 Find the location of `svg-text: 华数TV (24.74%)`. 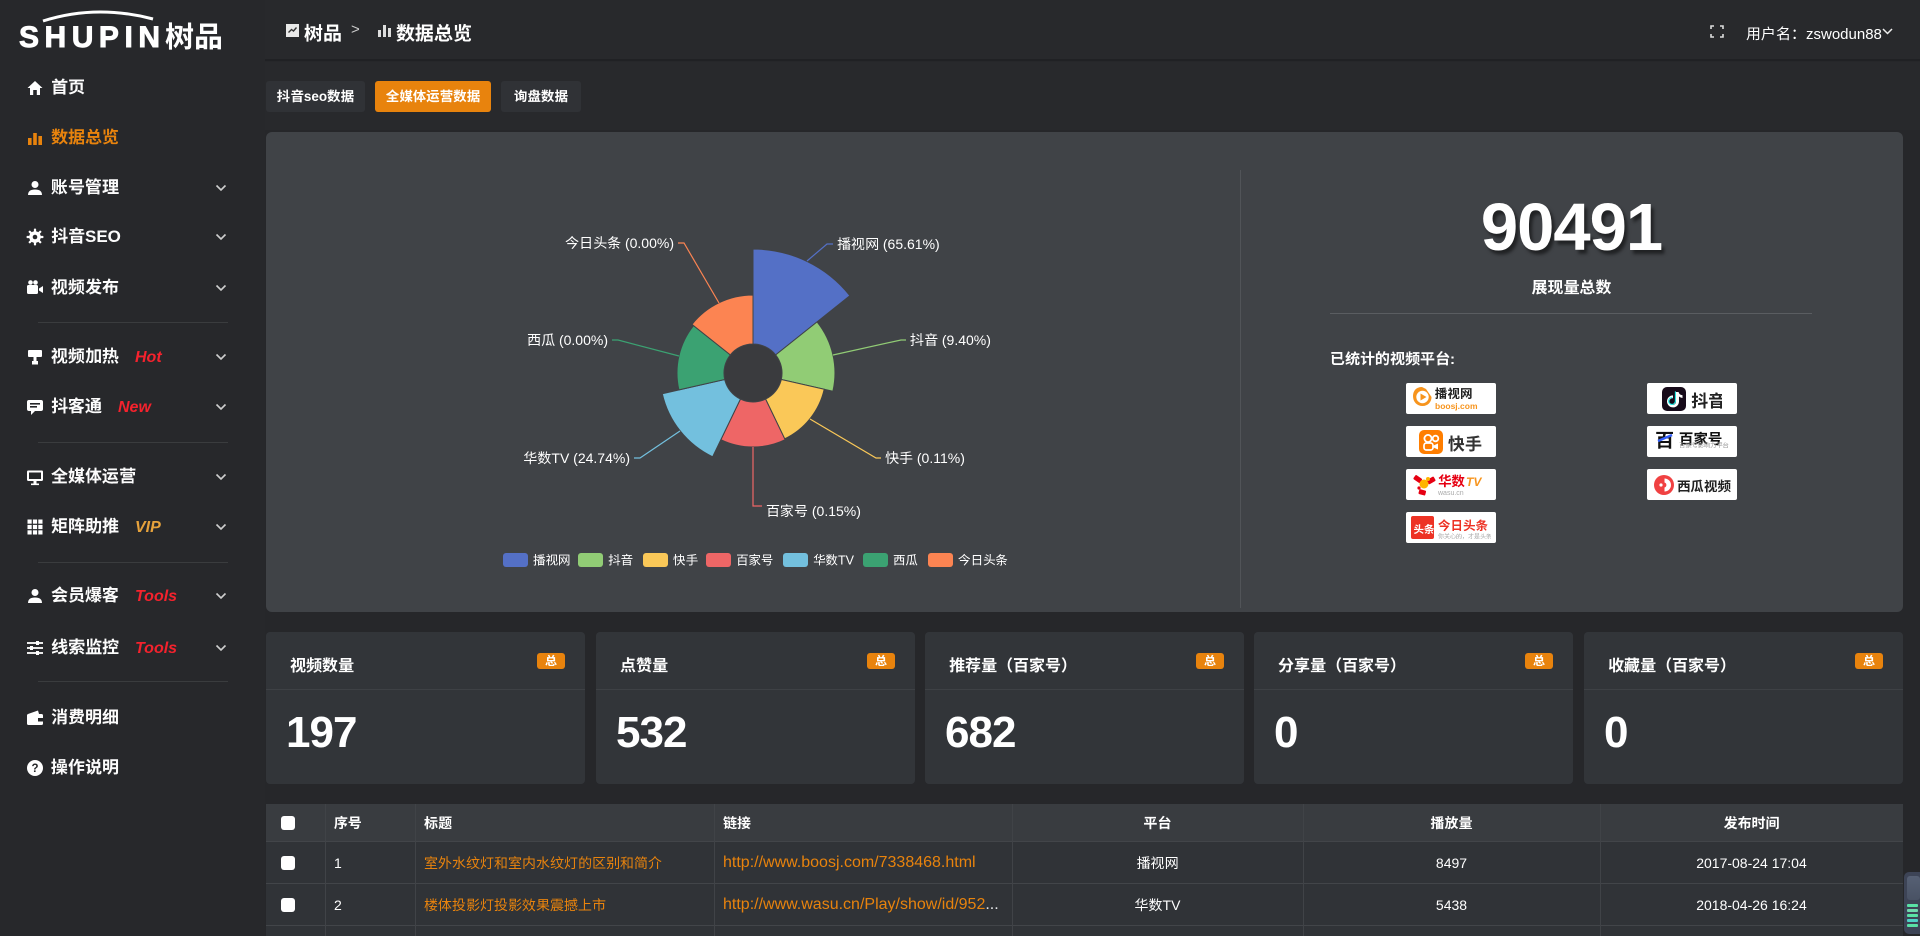

svg-text: 华数TV (24.74%) is located at coordinates (576, 458).